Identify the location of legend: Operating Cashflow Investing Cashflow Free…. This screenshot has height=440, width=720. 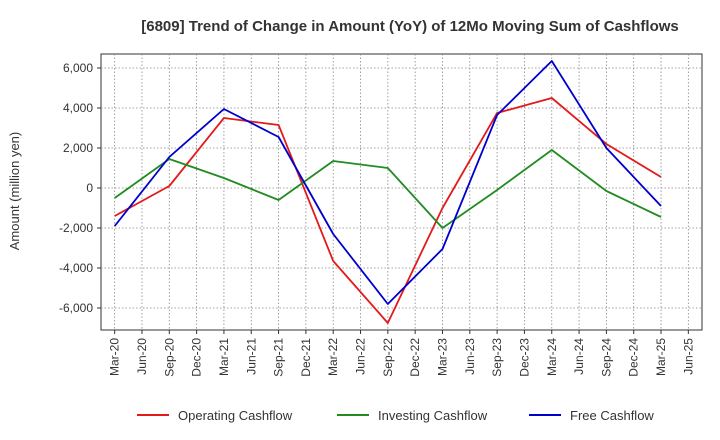
(395, 415).